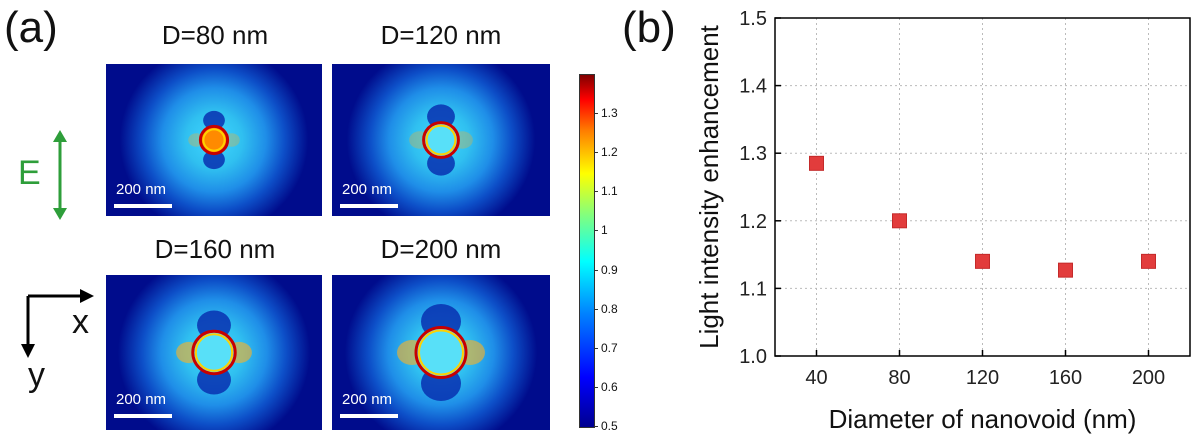  I want to click on field-map-d120, so click(441, 140).